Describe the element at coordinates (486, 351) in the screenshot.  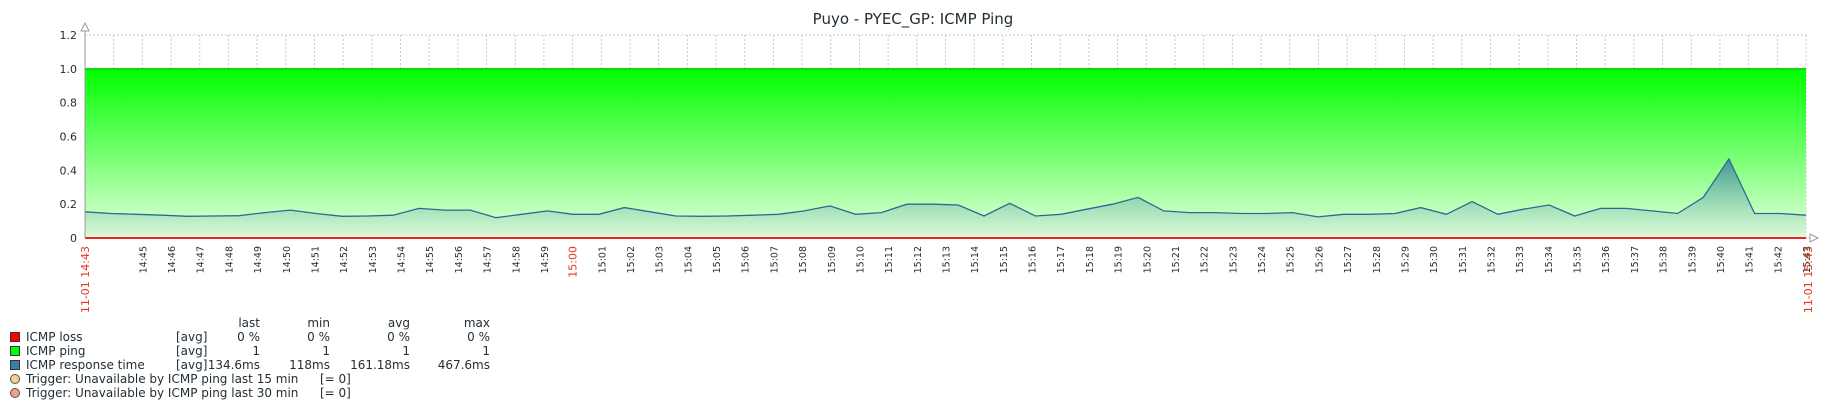
I see `legend-item-max: 1` at that location.